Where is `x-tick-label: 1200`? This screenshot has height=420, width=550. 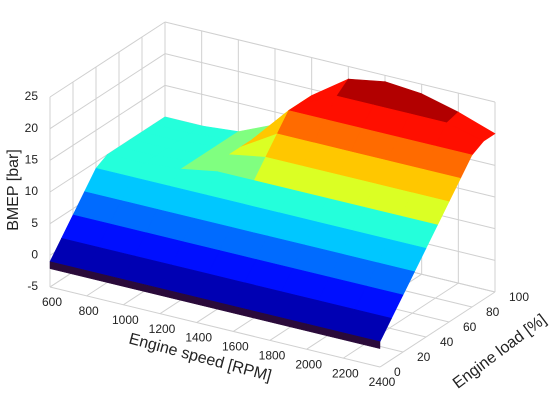 x-tick-label: 1200 is located at coordinates (162, 329).